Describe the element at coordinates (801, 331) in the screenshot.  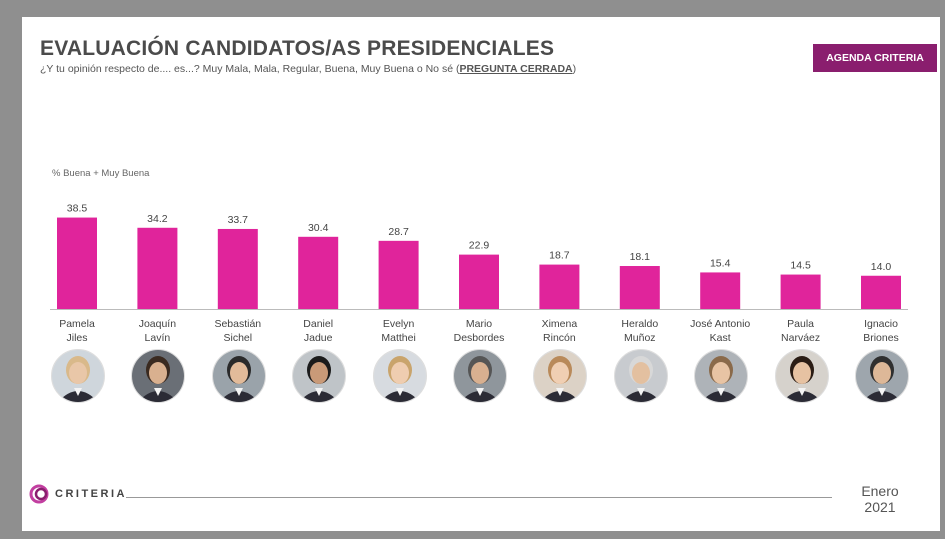
I see `candidate-name-9: Paula Narváez` at that location.